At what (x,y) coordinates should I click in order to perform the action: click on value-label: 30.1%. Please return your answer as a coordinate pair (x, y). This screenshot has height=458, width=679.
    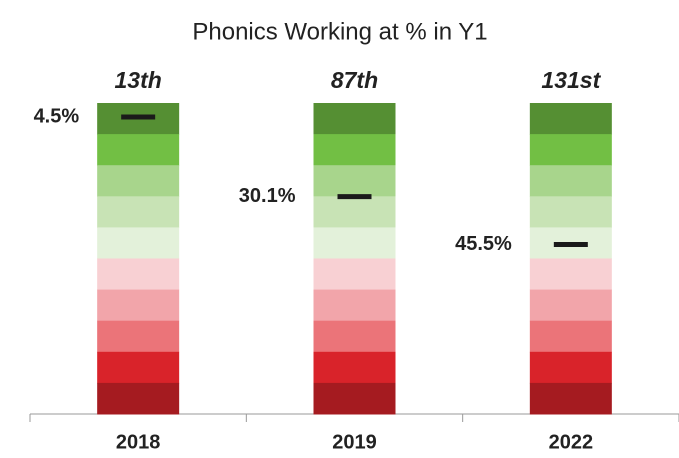
    Looking at the image, I should click on (267, 196).